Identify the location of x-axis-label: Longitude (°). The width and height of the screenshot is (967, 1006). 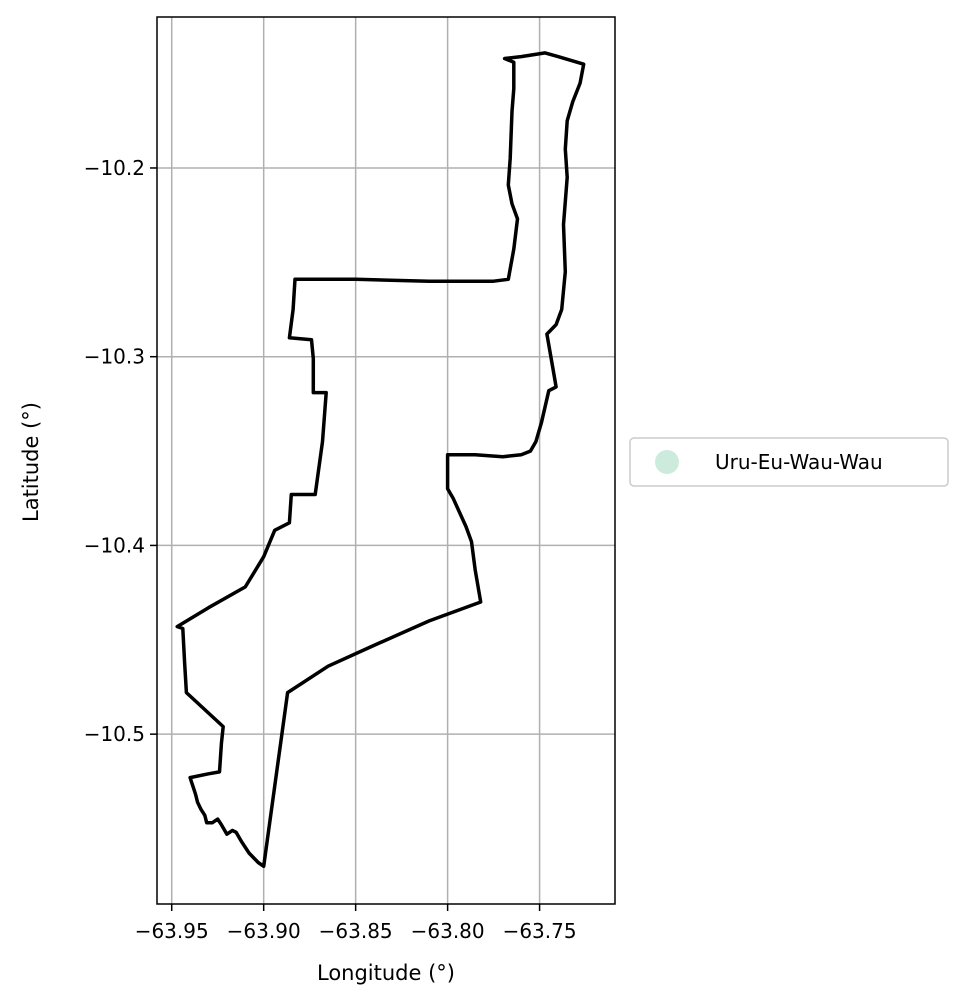
(386, 973).